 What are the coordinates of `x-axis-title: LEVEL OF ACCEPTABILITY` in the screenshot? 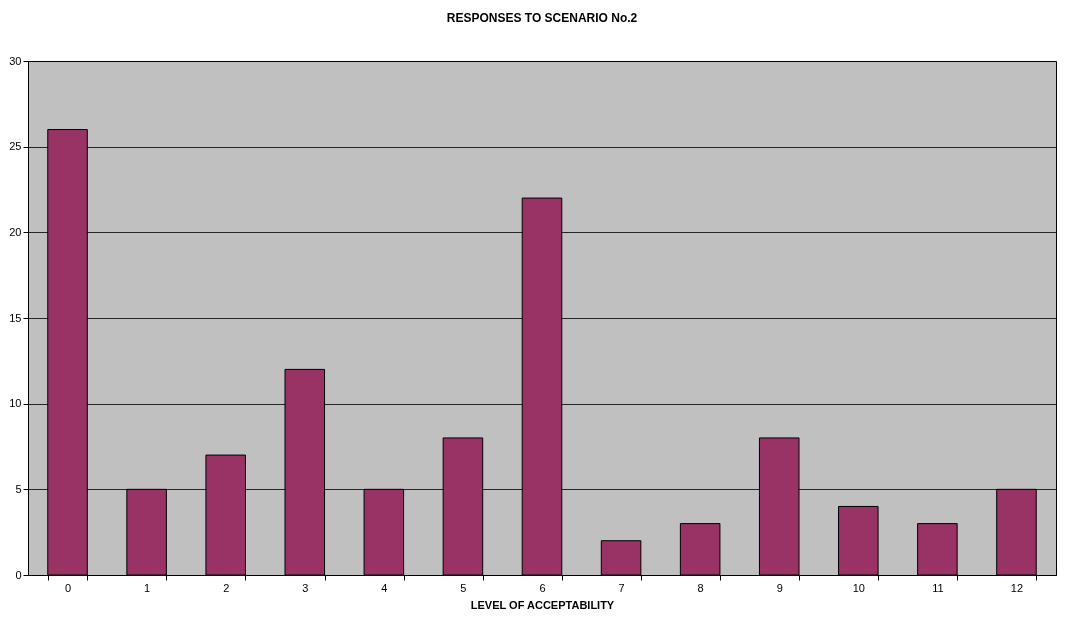 It's located at (542, 604).